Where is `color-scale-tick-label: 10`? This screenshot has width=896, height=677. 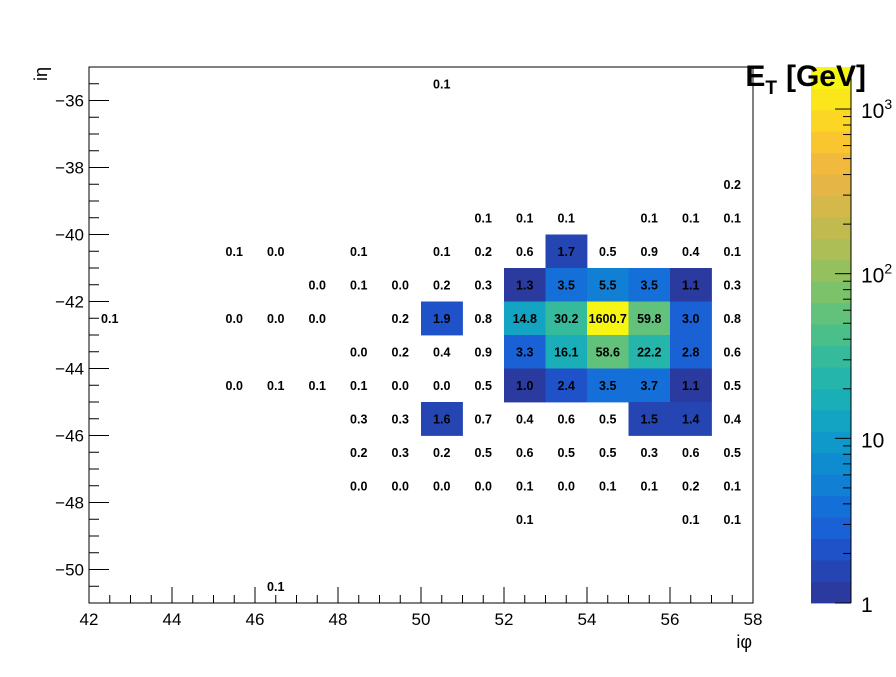 color-scale-tick-label: 10 is located at coordinates (872, 440).